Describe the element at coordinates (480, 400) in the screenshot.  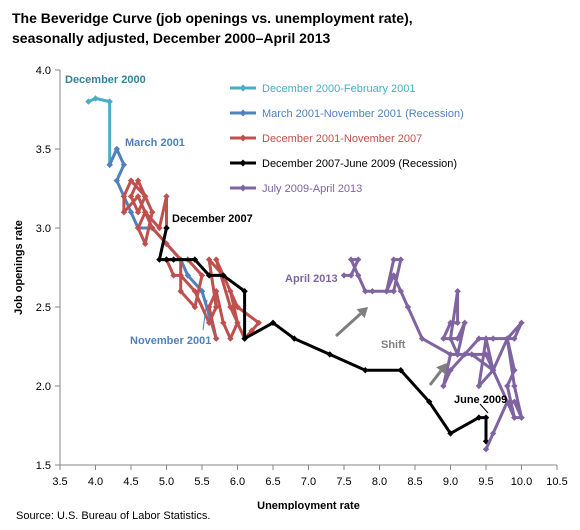
I see `annotation-label: June 2009` at that location.